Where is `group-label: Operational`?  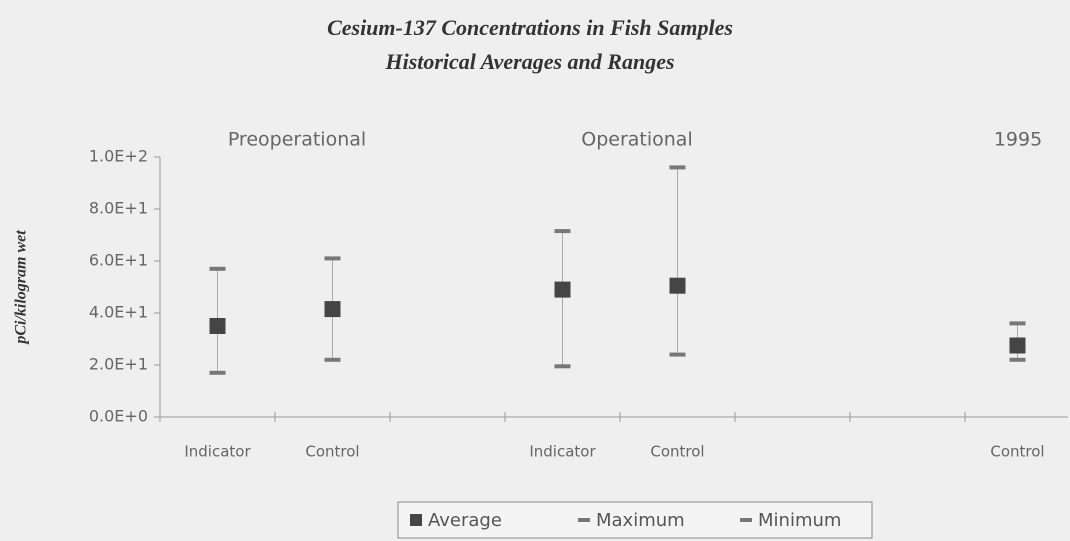 group-label: Operational is located at coordinates (636, 140).